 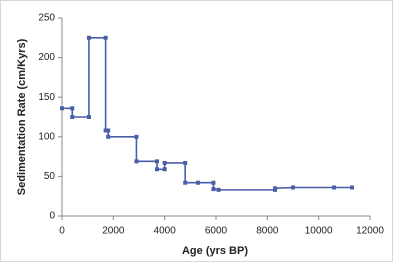 What do you see at coordinates (62, 231) in the screenshot?
I see `x-tick-label: 0` at bounding box center [62, 231].